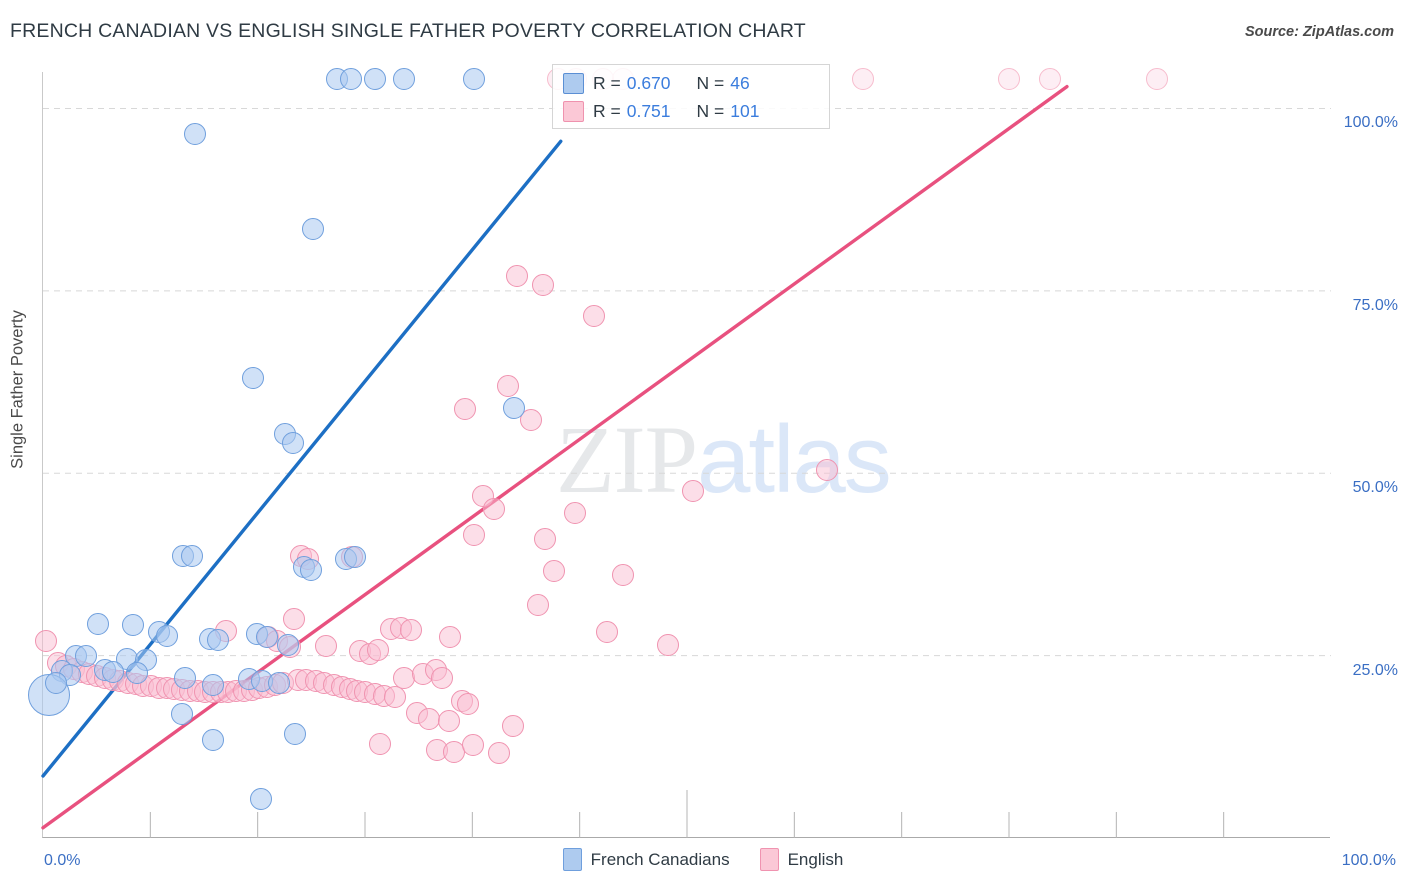 This screenshot has width=1406, height=892. I want to click on legend-item-french-canadians: French Canadians, so click(646, 859).